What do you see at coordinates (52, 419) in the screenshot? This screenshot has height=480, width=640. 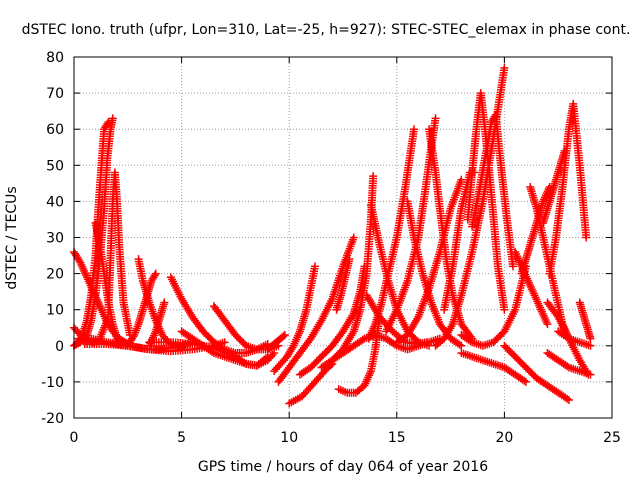 I see `y-tick-label: -20` at bounding box center [52, 419].